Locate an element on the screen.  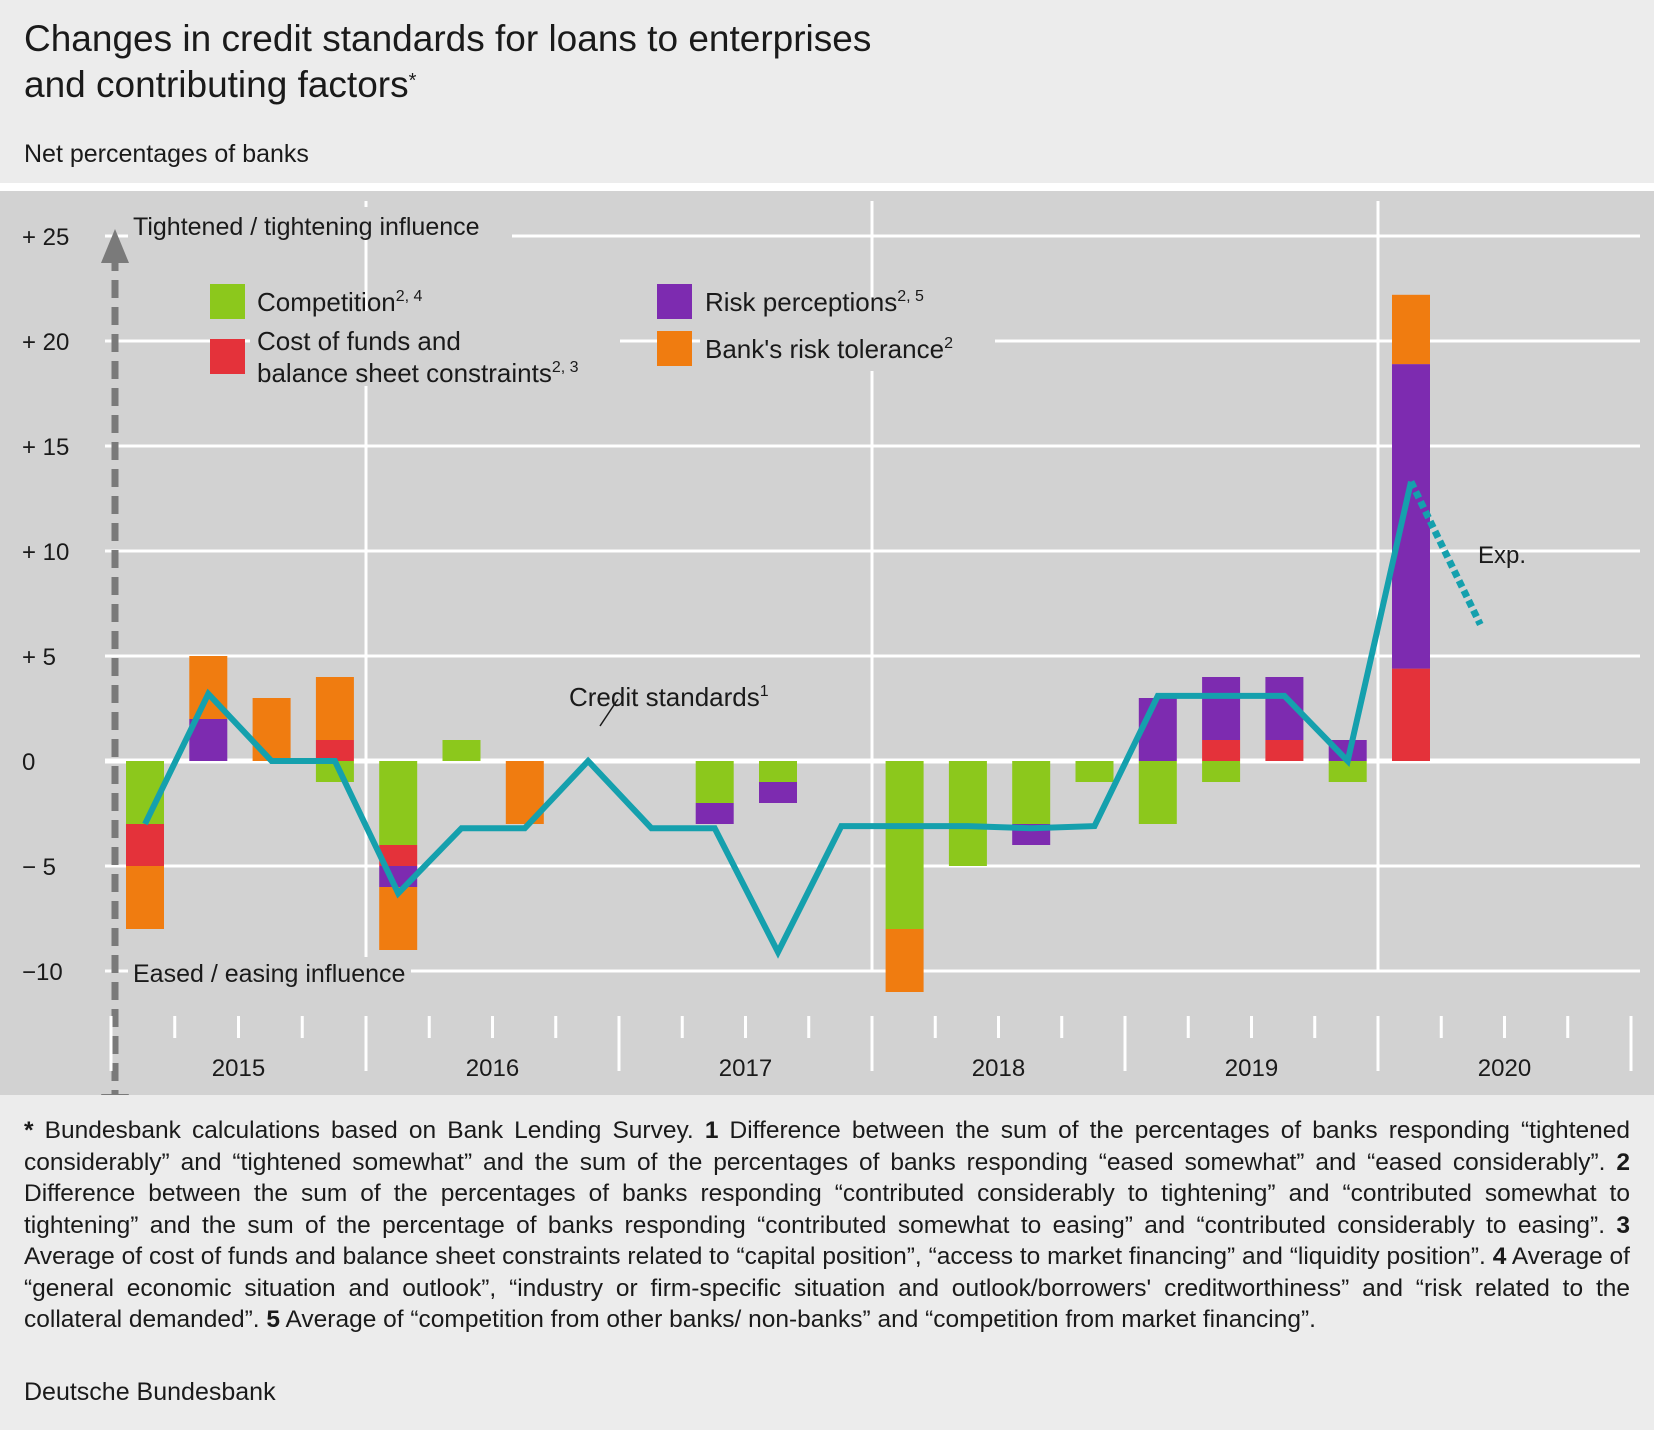
x-year-label: 2016 is located at coordinates (492, 1068).